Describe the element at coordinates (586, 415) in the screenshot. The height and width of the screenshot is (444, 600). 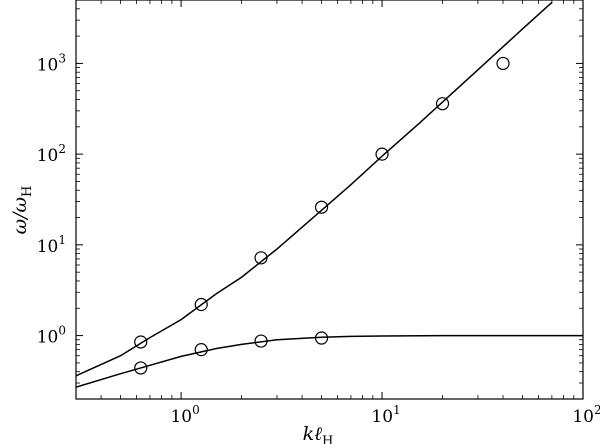
I see `x-tick-label: 10²` at that location.